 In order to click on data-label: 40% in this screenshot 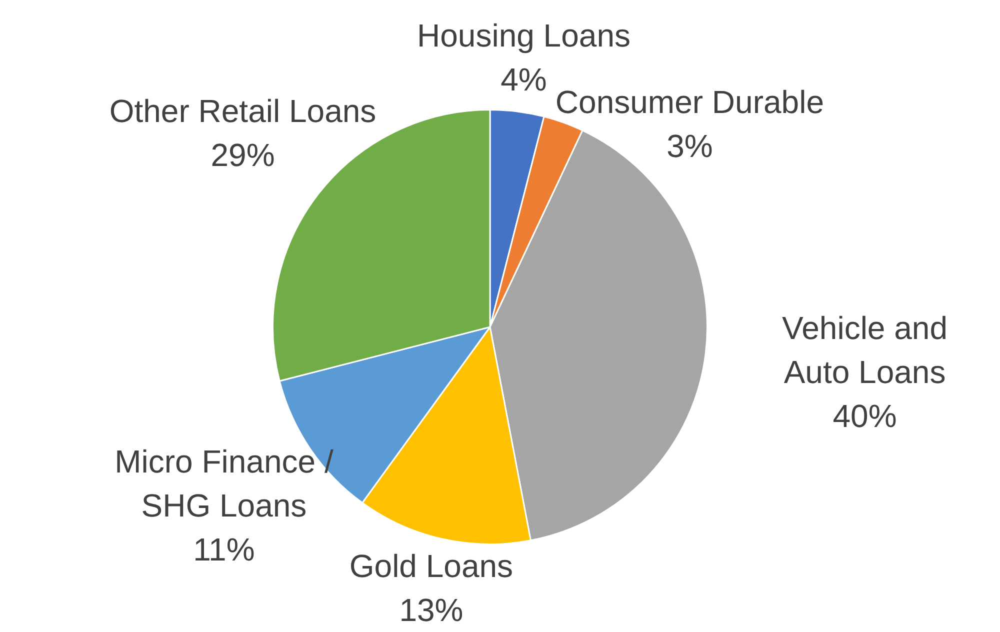, I will do `click(864, 416)`.